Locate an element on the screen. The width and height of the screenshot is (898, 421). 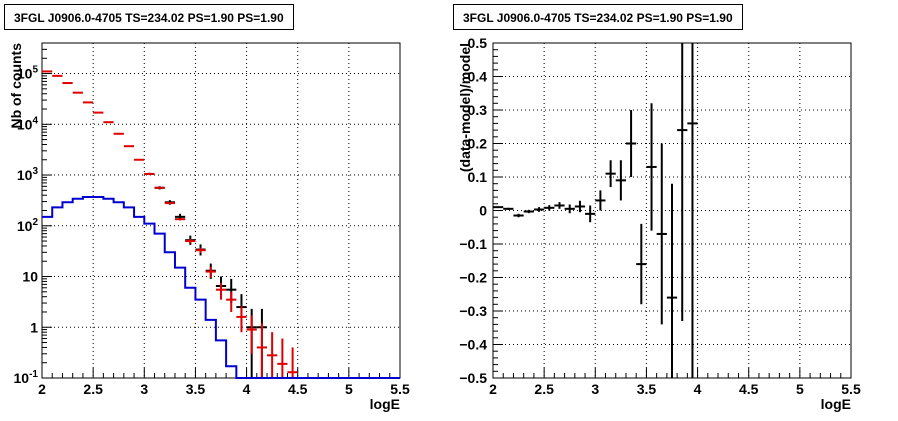
y-tick-label: 10⁵ is located at coordinates (28, 73).